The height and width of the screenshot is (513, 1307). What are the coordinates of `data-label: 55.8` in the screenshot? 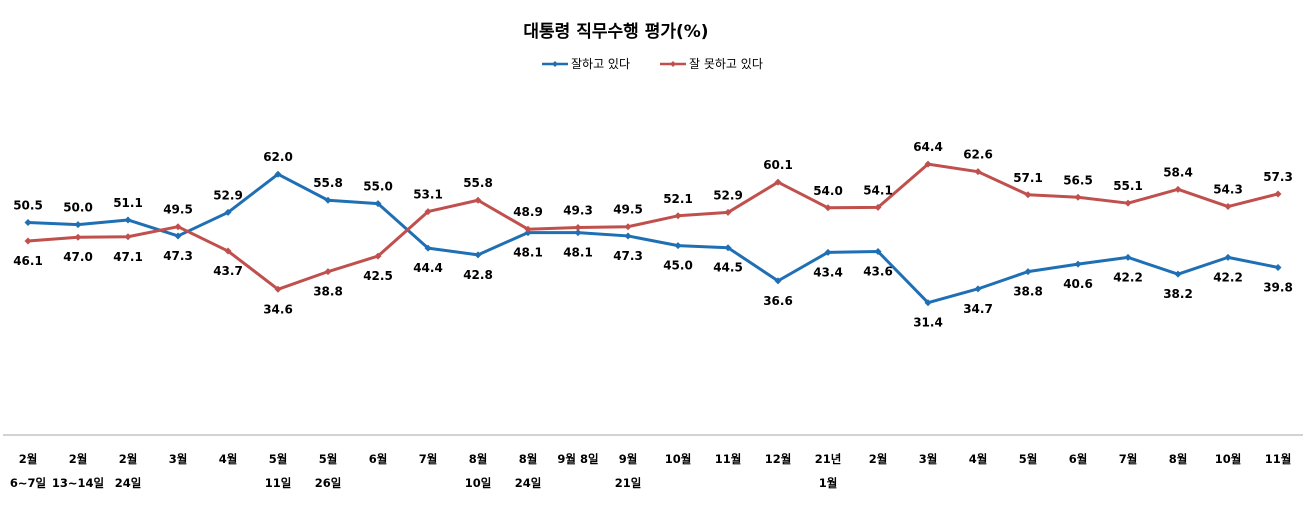 It's located at (328, 183).